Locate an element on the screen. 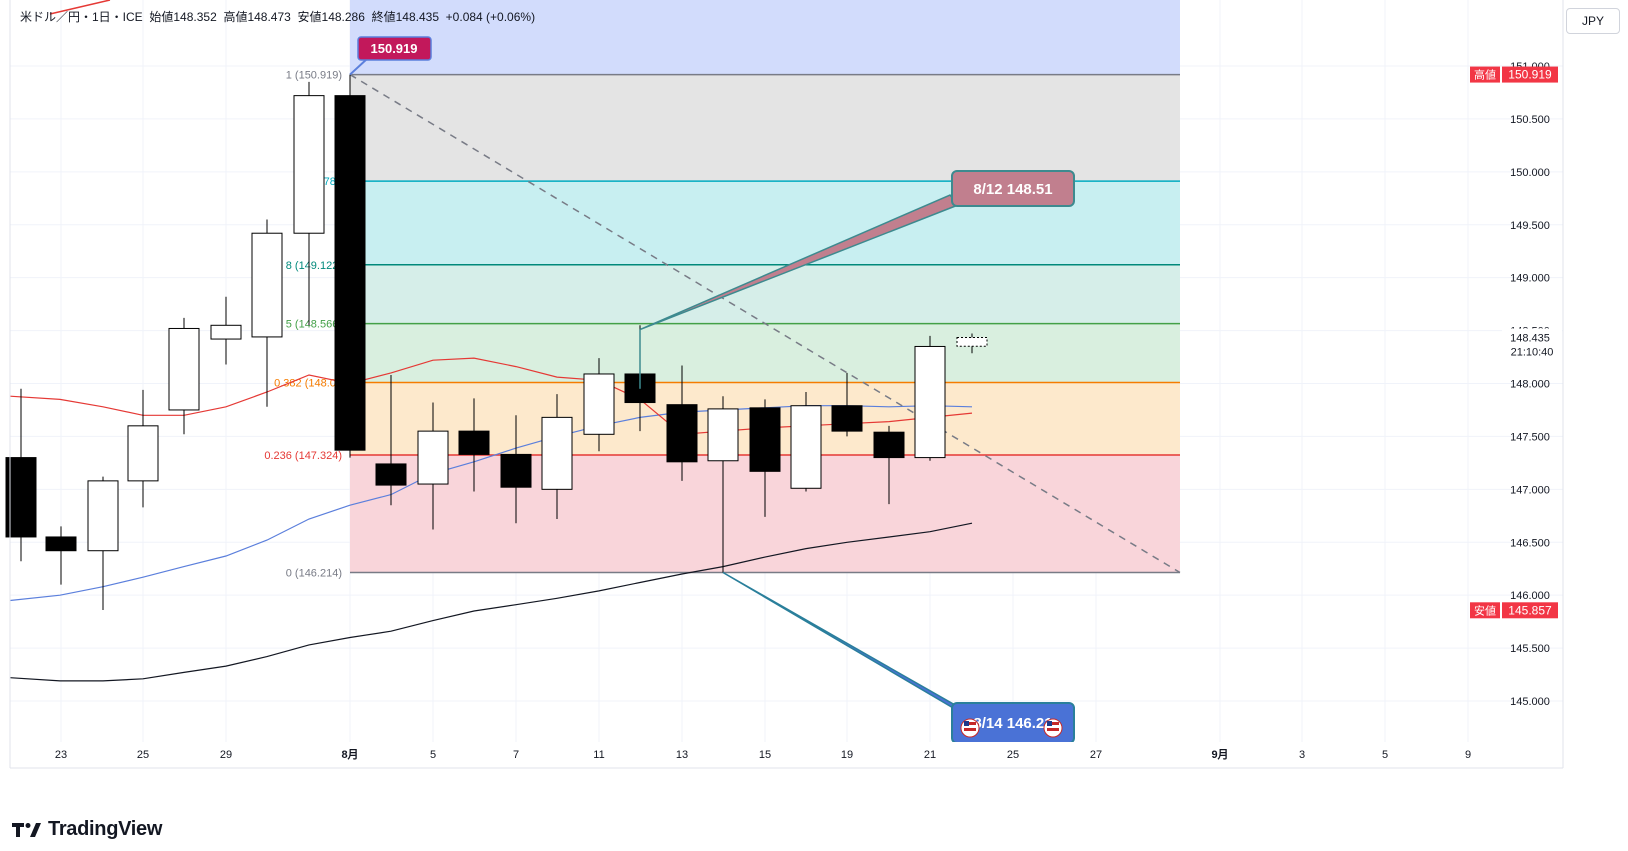 The height and width of the screenshot is (851, 1628). open-value: 148.352 is located at coordinates (195, 17).